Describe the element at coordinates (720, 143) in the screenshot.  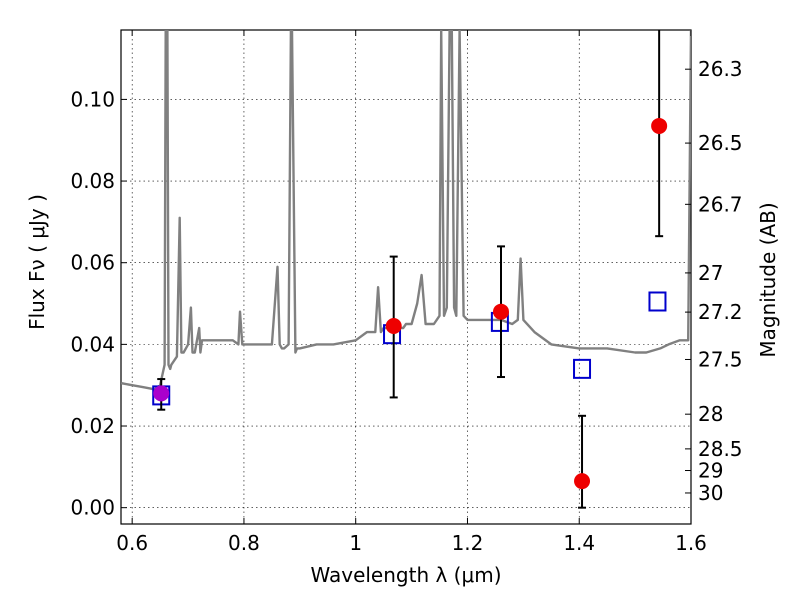
I see `mag-tick-label: 26.5` at that location.